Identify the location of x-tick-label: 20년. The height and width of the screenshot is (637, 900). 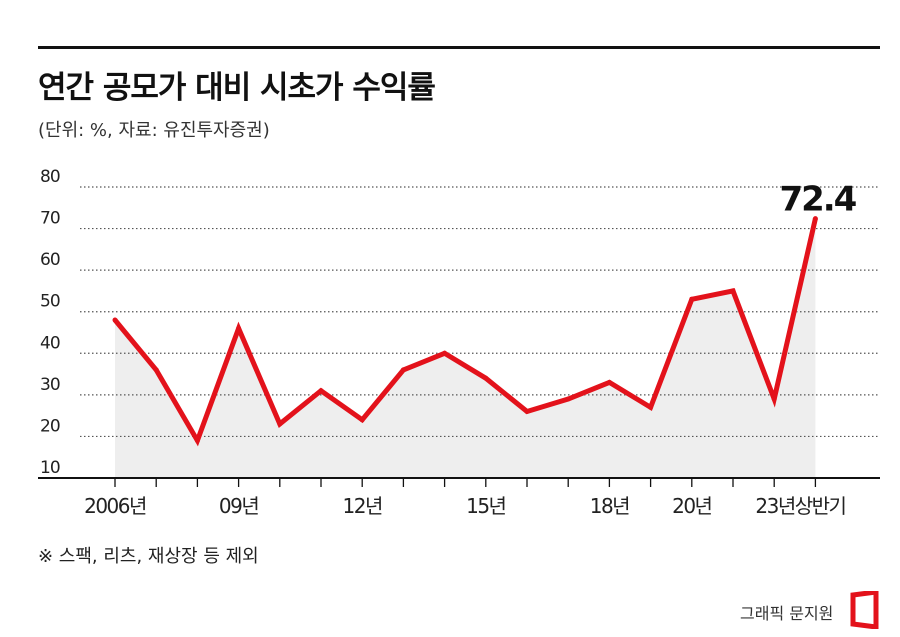
(691, 506).